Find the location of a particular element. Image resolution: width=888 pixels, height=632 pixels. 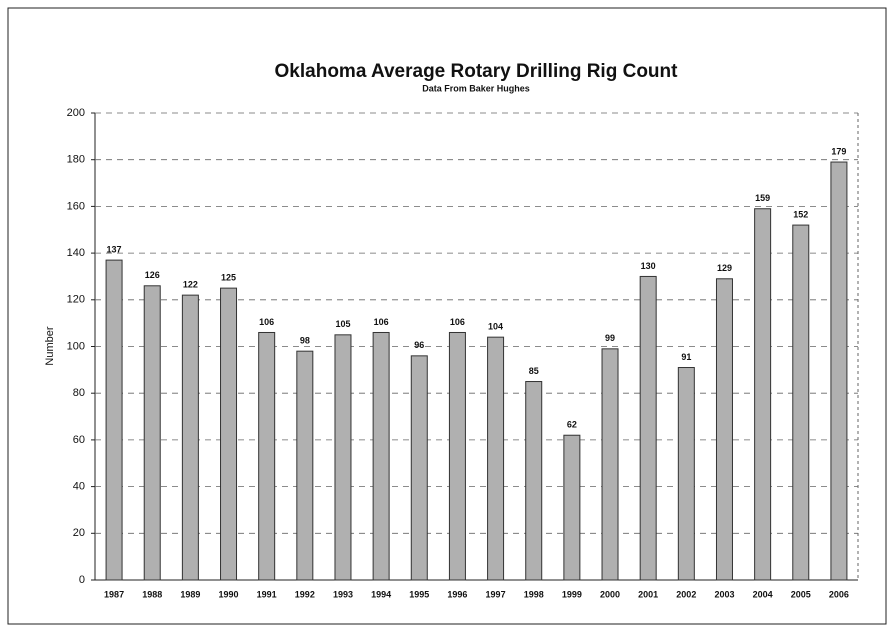

y-tick-label: 200 is located at coordinates (76, 113).